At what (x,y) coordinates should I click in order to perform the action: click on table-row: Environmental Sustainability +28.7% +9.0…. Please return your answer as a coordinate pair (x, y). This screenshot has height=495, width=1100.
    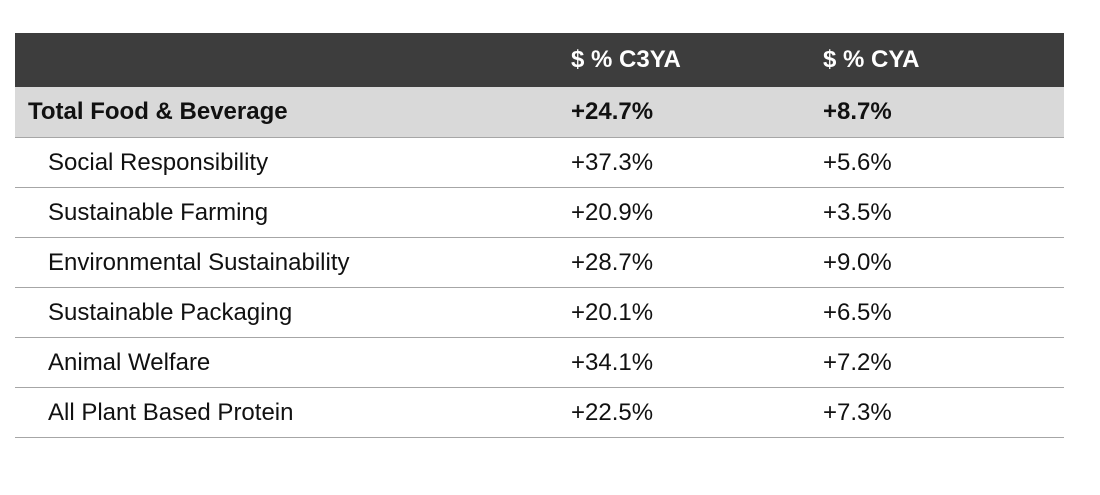
    Looking at the image, I should click on (539, 263).